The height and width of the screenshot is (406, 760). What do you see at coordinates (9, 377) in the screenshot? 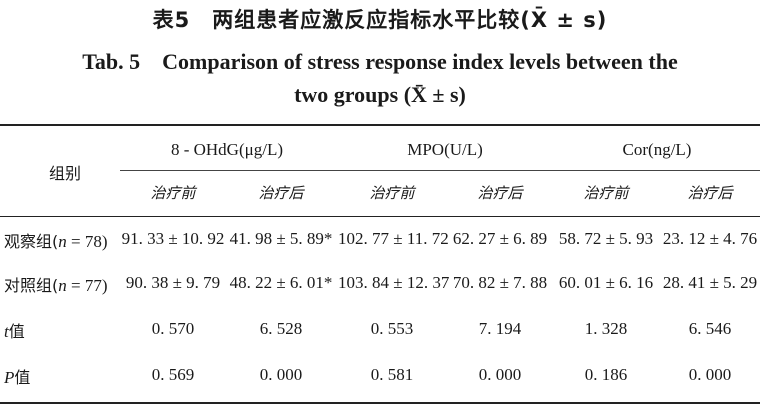
I see `row-label-symbol: P` at bounding box center [9, 377].